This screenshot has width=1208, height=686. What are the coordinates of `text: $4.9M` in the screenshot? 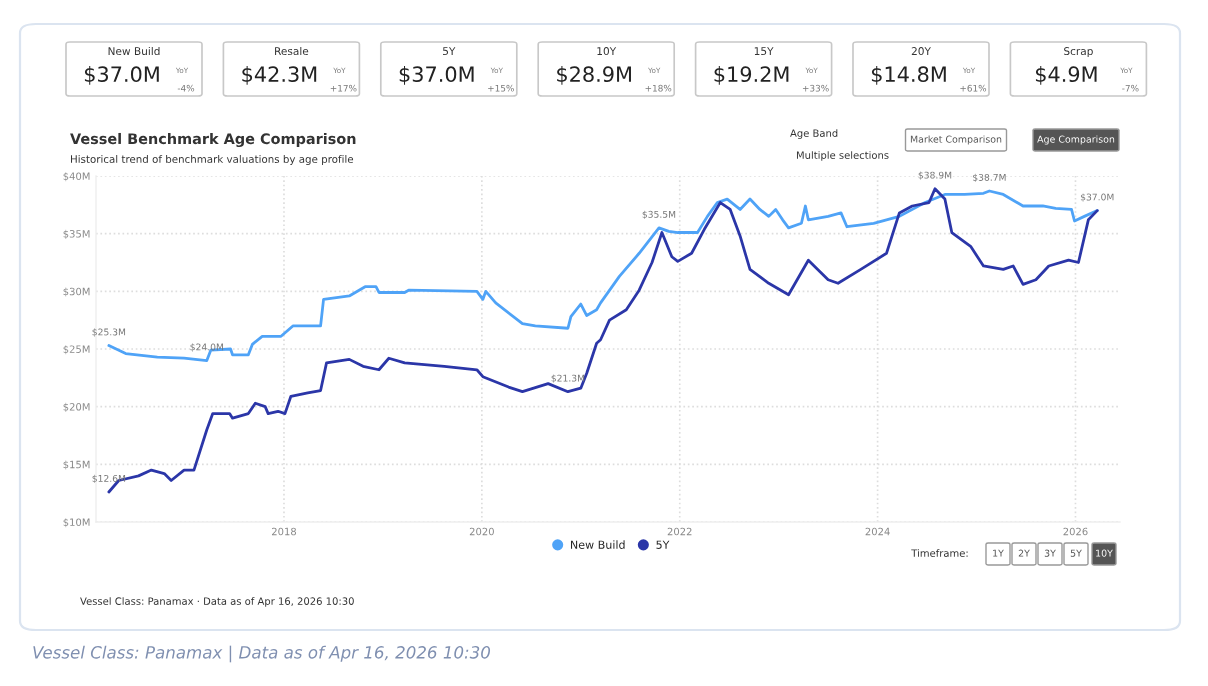 It's located at (1066, 75).